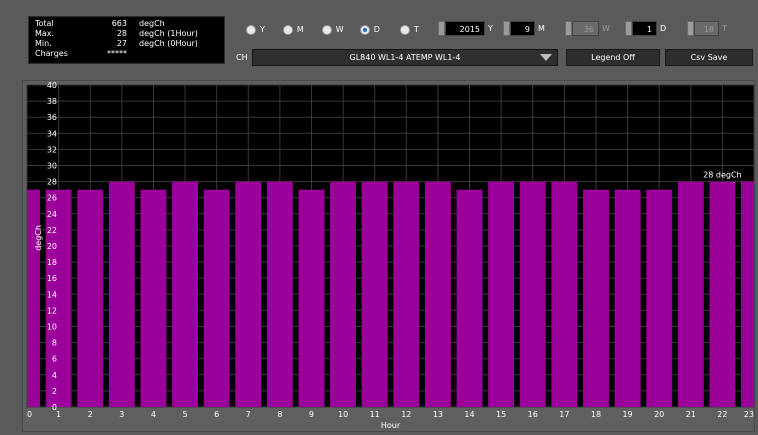  I want to click on day-field: 1 D, so click(645, 28).